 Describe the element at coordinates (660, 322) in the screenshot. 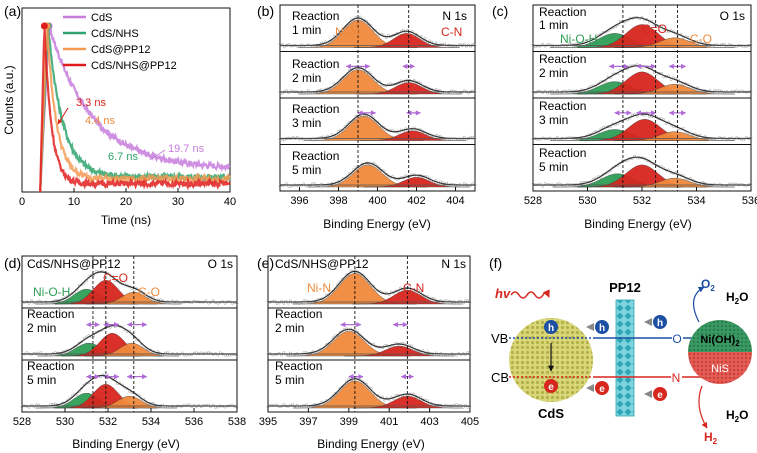

I see `hole-carrier-right` at that location.